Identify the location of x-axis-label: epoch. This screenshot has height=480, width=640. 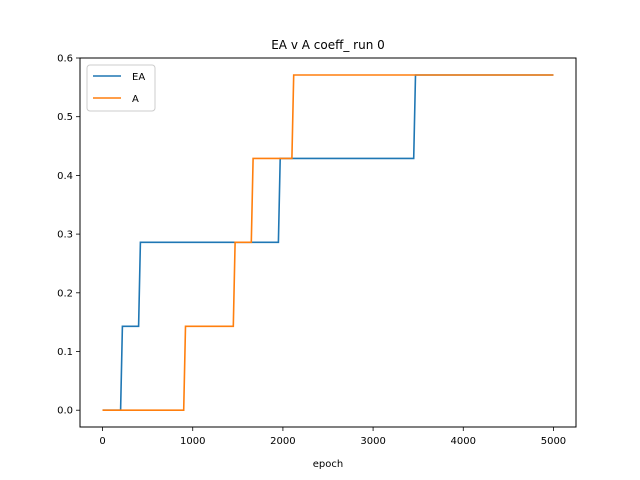
(328, 464).